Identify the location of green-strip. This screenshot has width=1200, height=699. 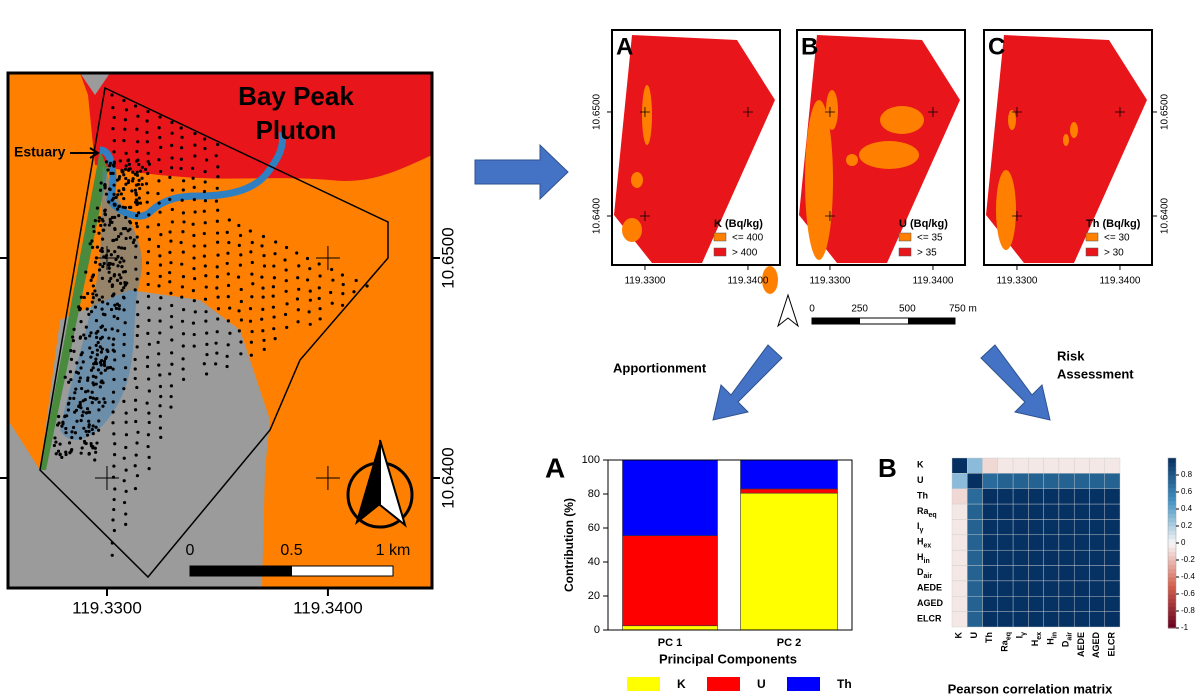
(74, 310).